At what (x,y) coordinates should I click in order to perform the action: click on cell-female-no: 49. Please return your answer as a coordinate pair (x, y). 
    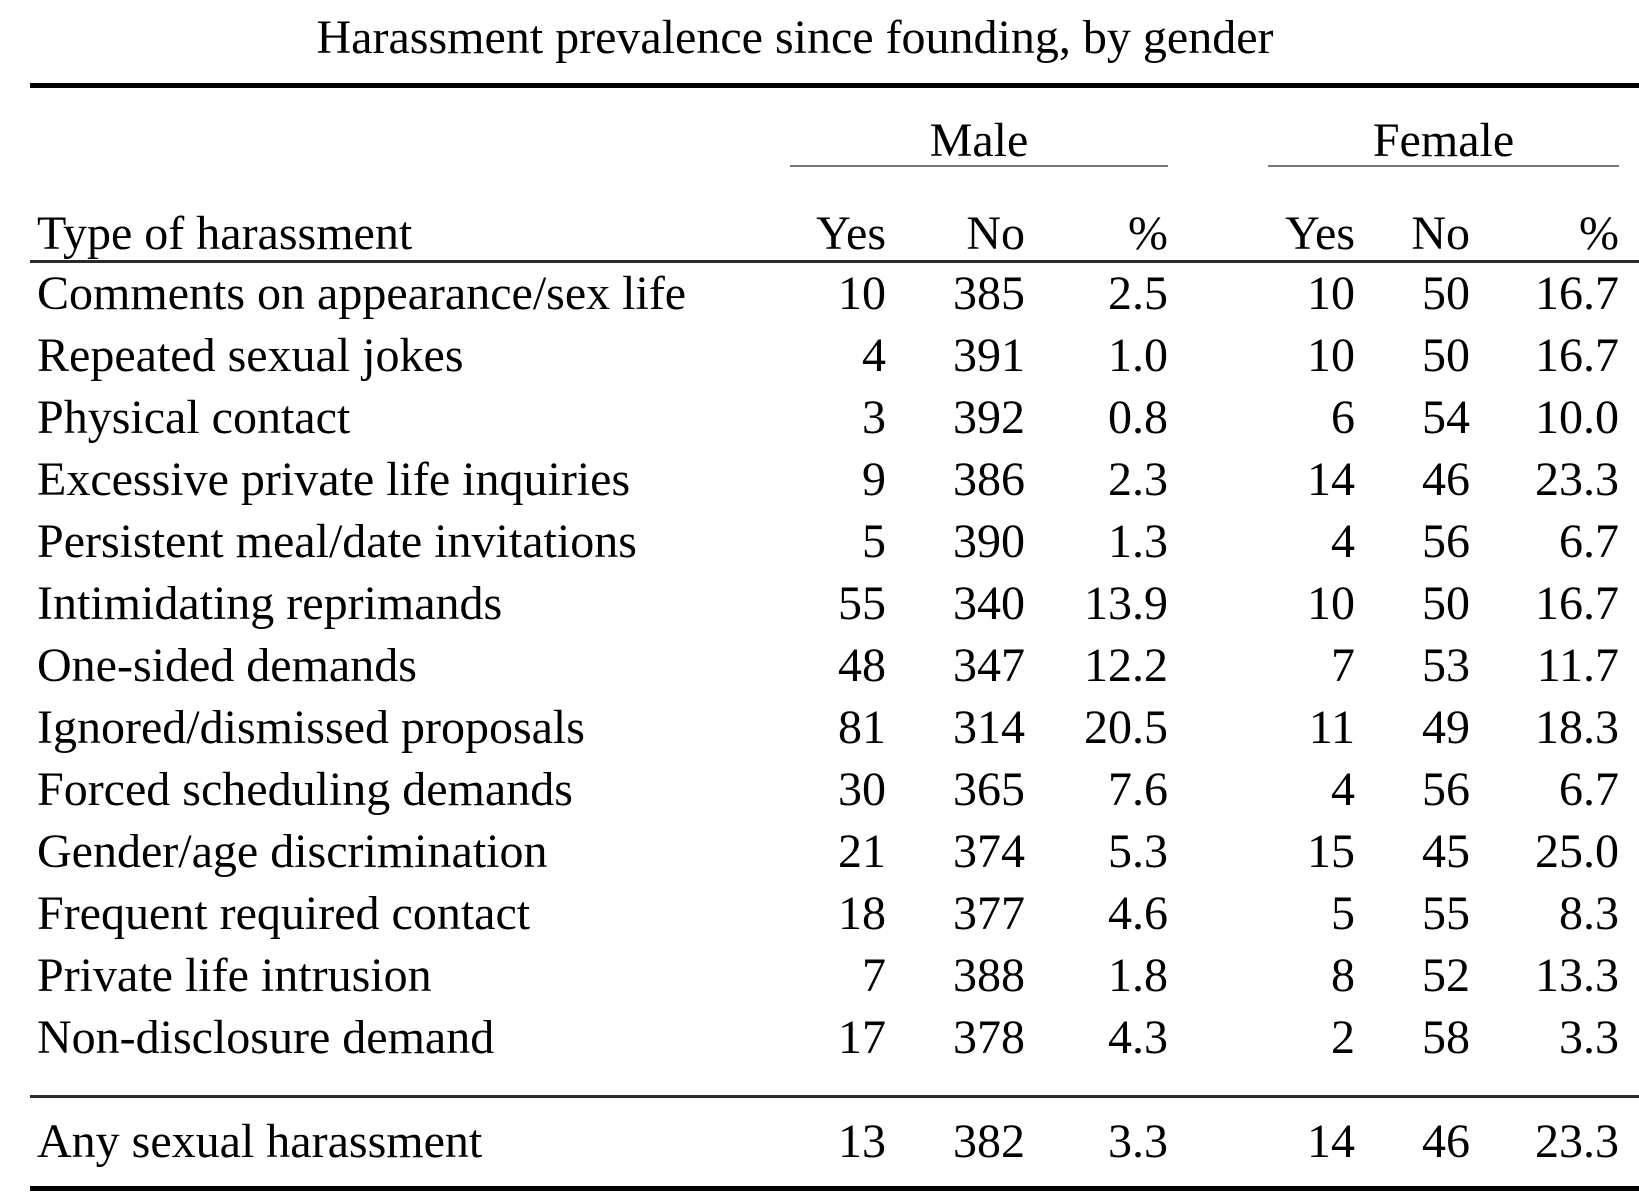
    Looking at the image, I should click on (1446, 727).